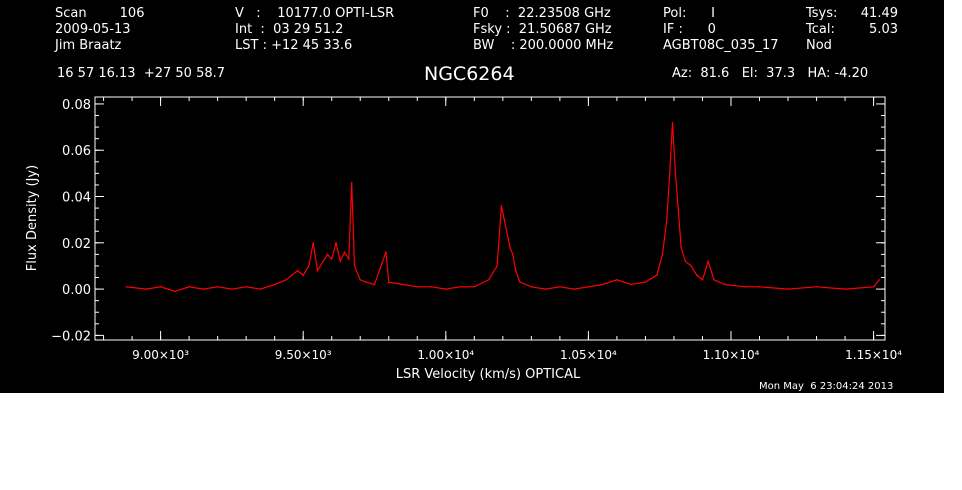 The height and width of the screenshot is (490, 962). Describe the element at coordinates (819, 45) in the screenshot. I see `procedure-label: Nod` at that location.